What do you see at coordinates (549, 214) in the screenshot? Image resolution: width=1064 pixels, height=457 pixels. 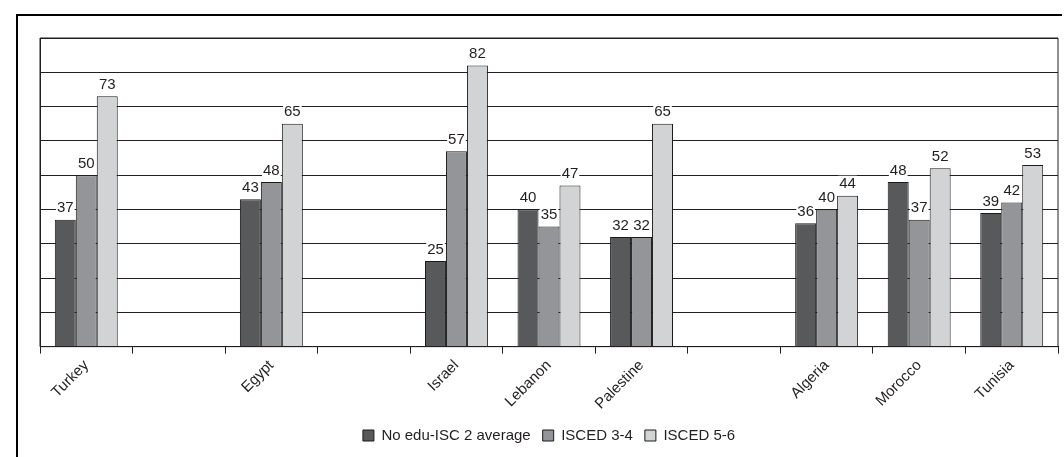 I see `data-label: 35` at bounding box center [549, 214].